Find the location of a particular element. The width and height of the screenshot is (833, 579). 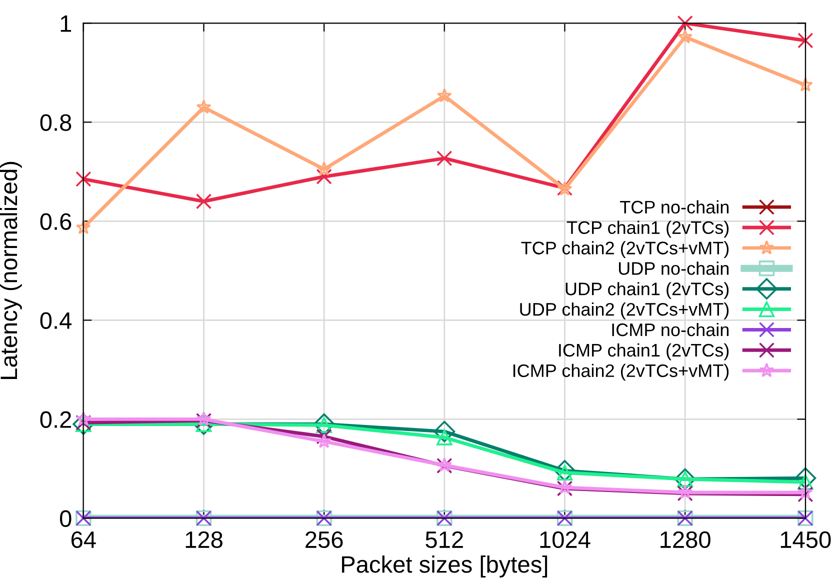

x-axis-title: Packet sizes [bytes] is located at coordinates (445, 566).